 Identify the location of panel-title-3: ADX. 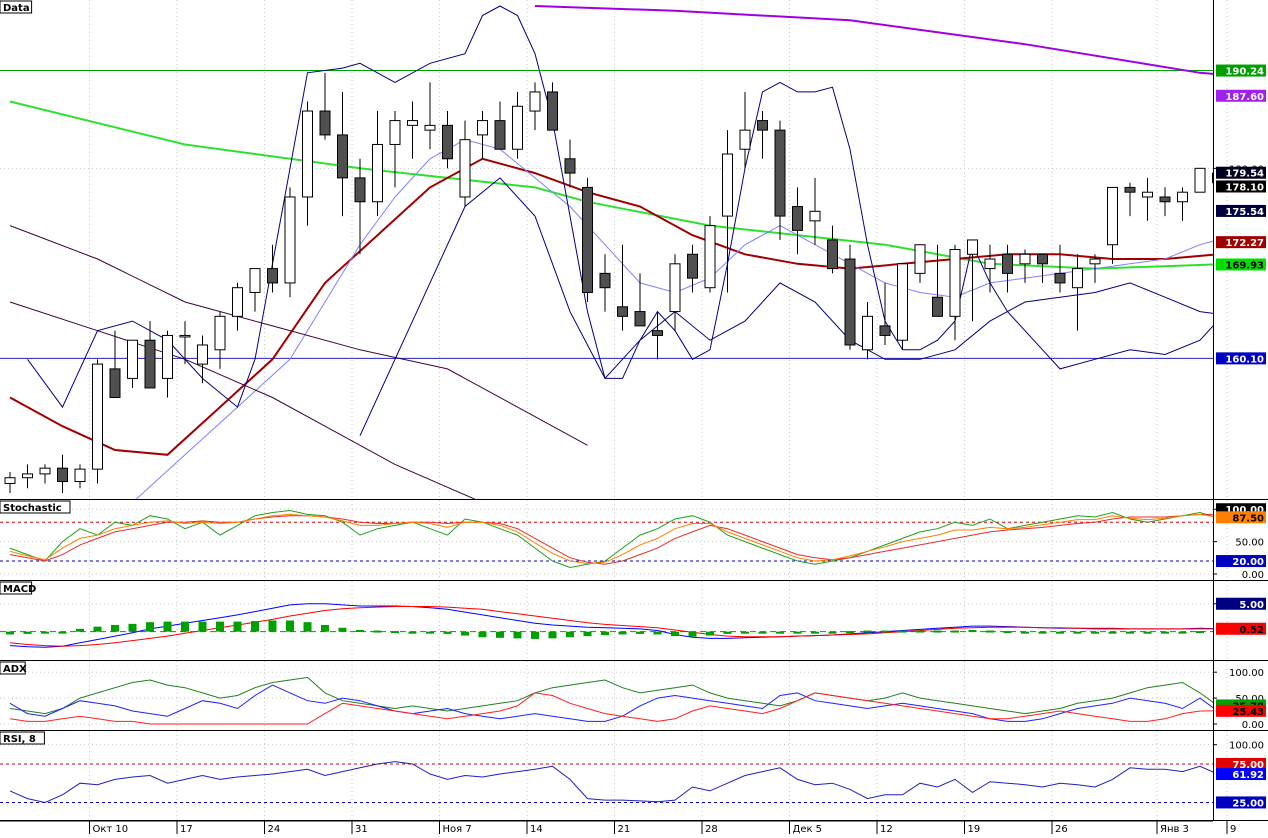
(15, 669).